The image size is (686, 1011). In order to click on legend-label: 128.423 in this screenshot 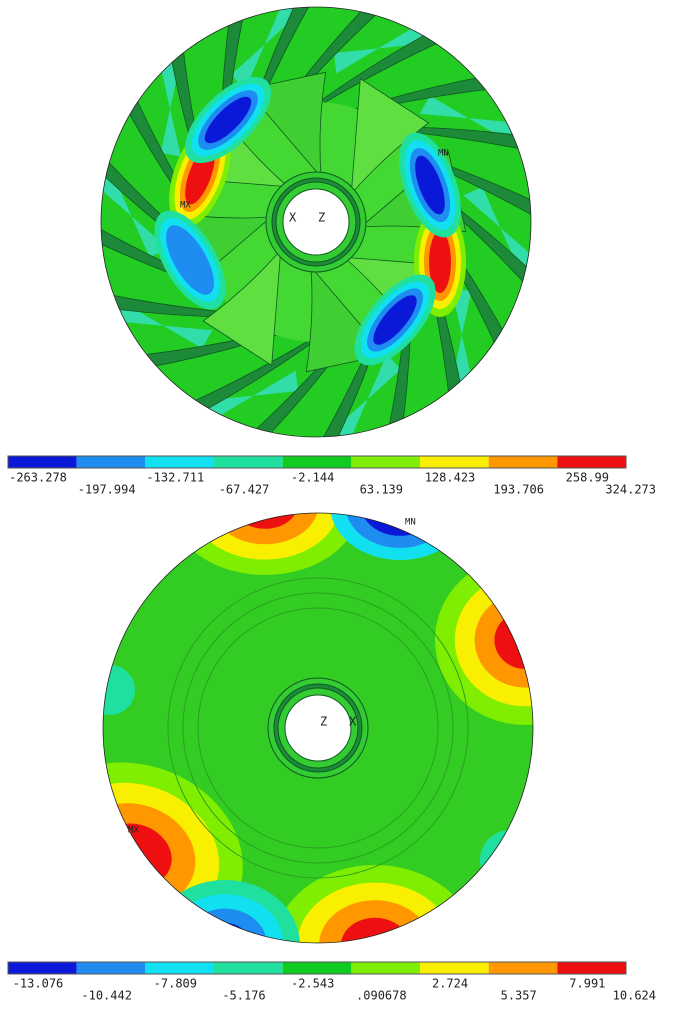, I will do `click(450, 478)`.